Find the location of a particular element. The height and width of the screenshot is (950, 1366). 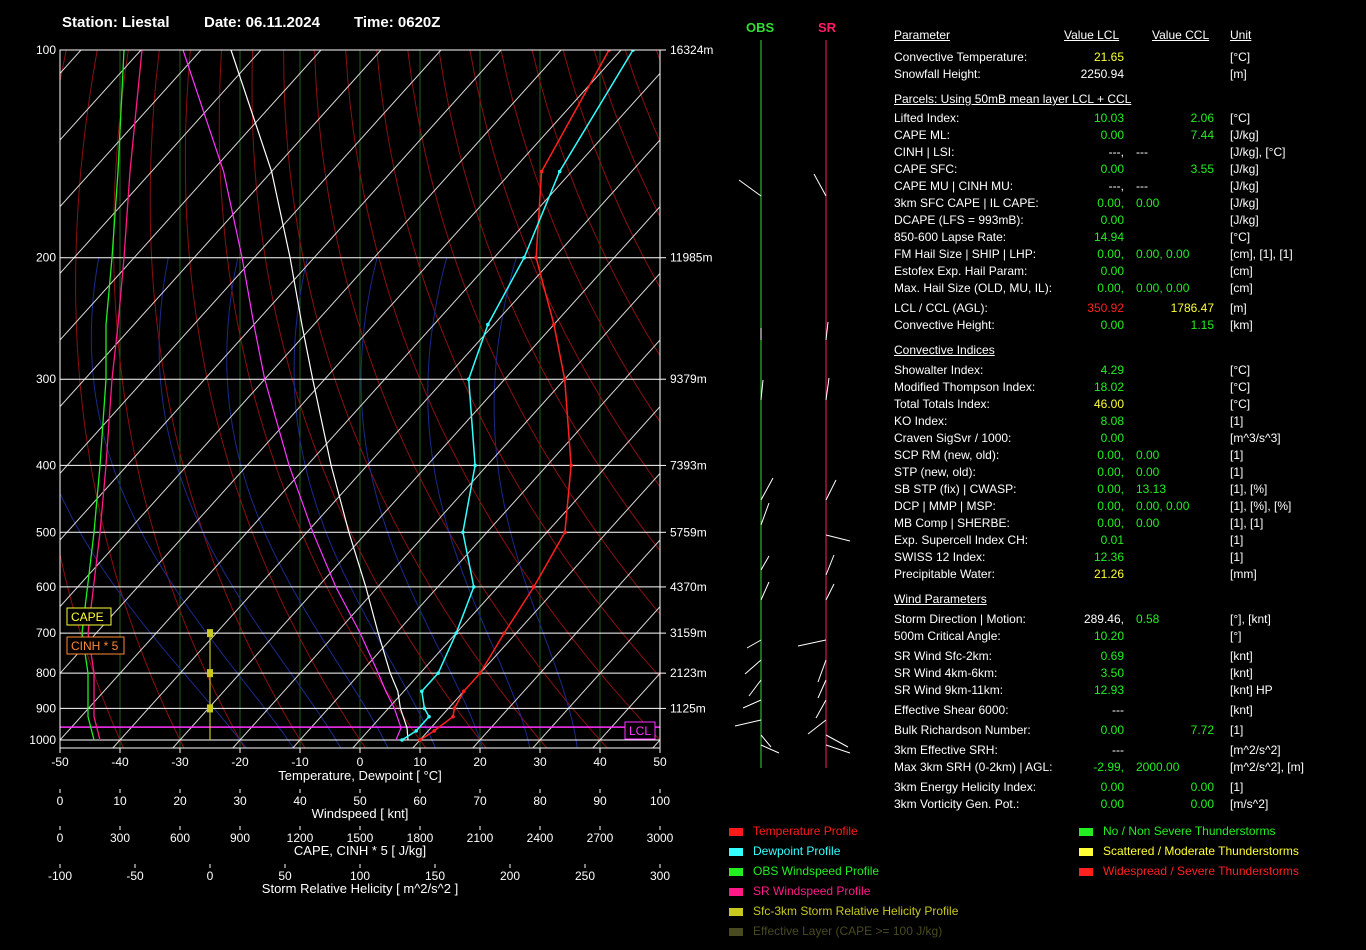

param-label: SR Wind 9km-11km: is located at coordinates (949, 690).